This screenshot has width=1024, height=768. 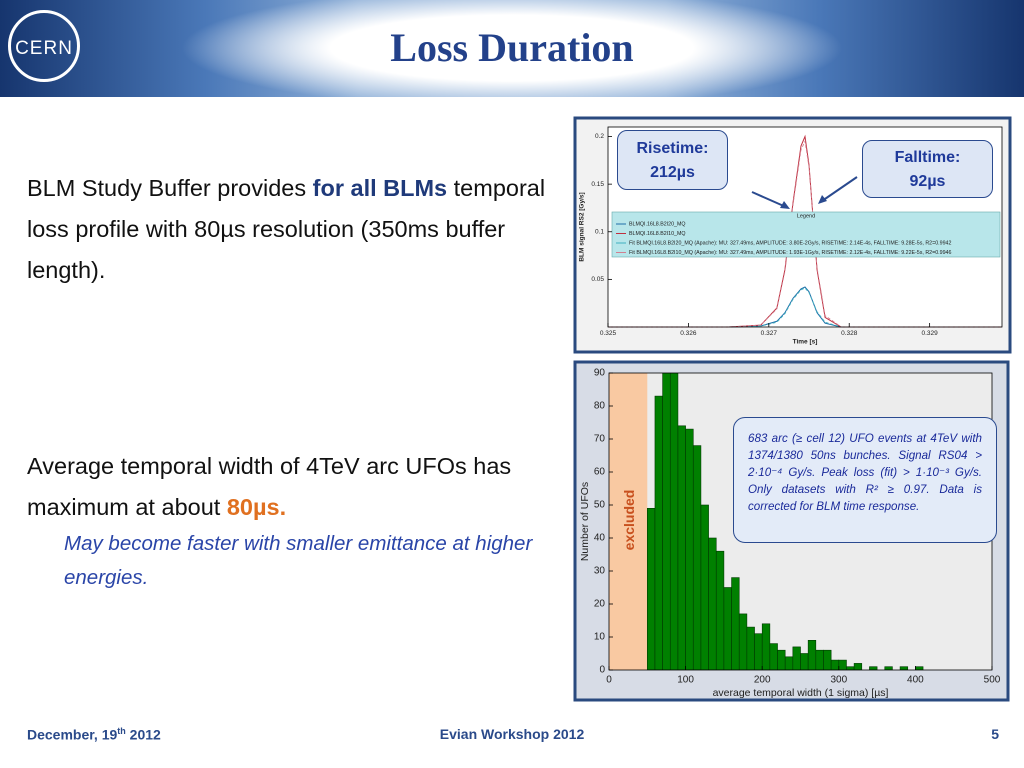 I want to click on slide-title: Loss Duration, so click(x=512, y=47).